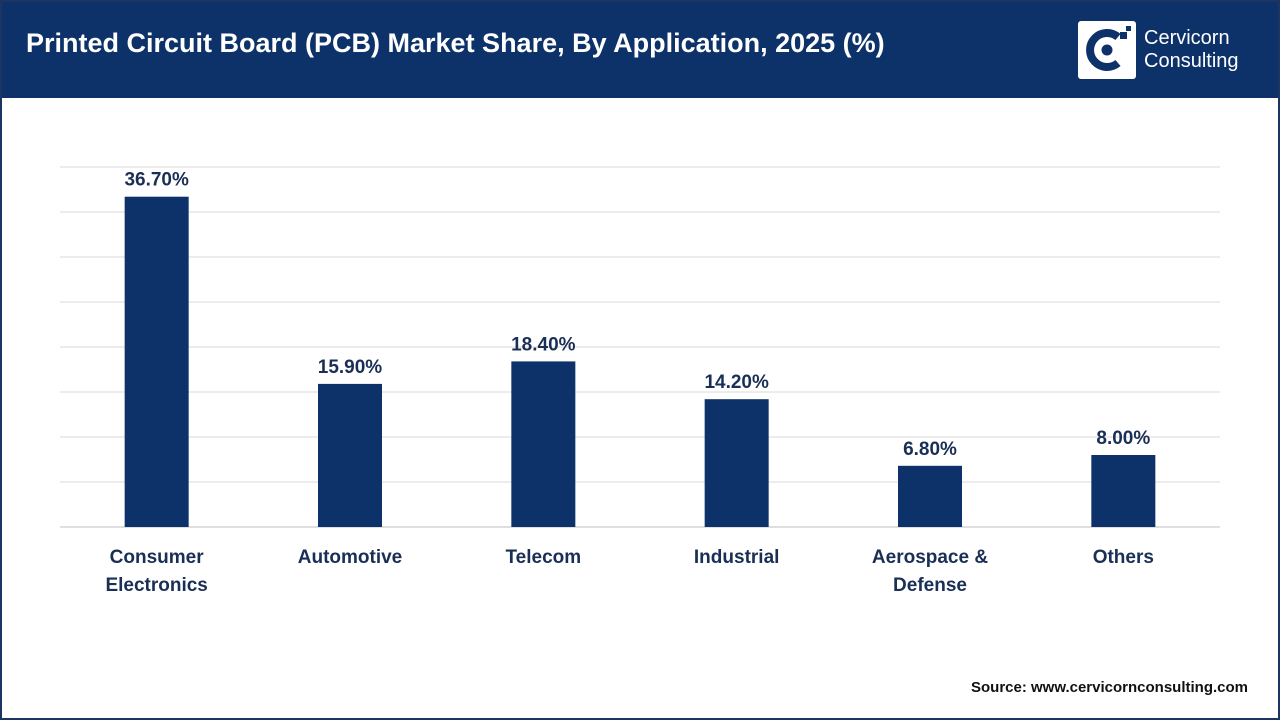 The width and height of the screenshot is (1280, 720). Describe the element at coordinates (543, 557) in the screenshot. I see `category-label: Telecom` at that location.